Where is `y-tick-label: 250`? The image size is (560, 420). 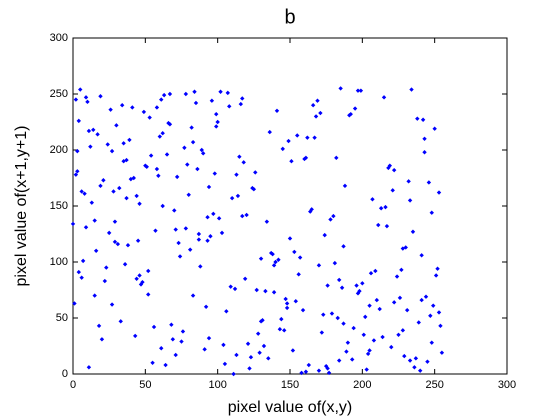 y-tick-label: 250 is located at coordinates (59, 94).